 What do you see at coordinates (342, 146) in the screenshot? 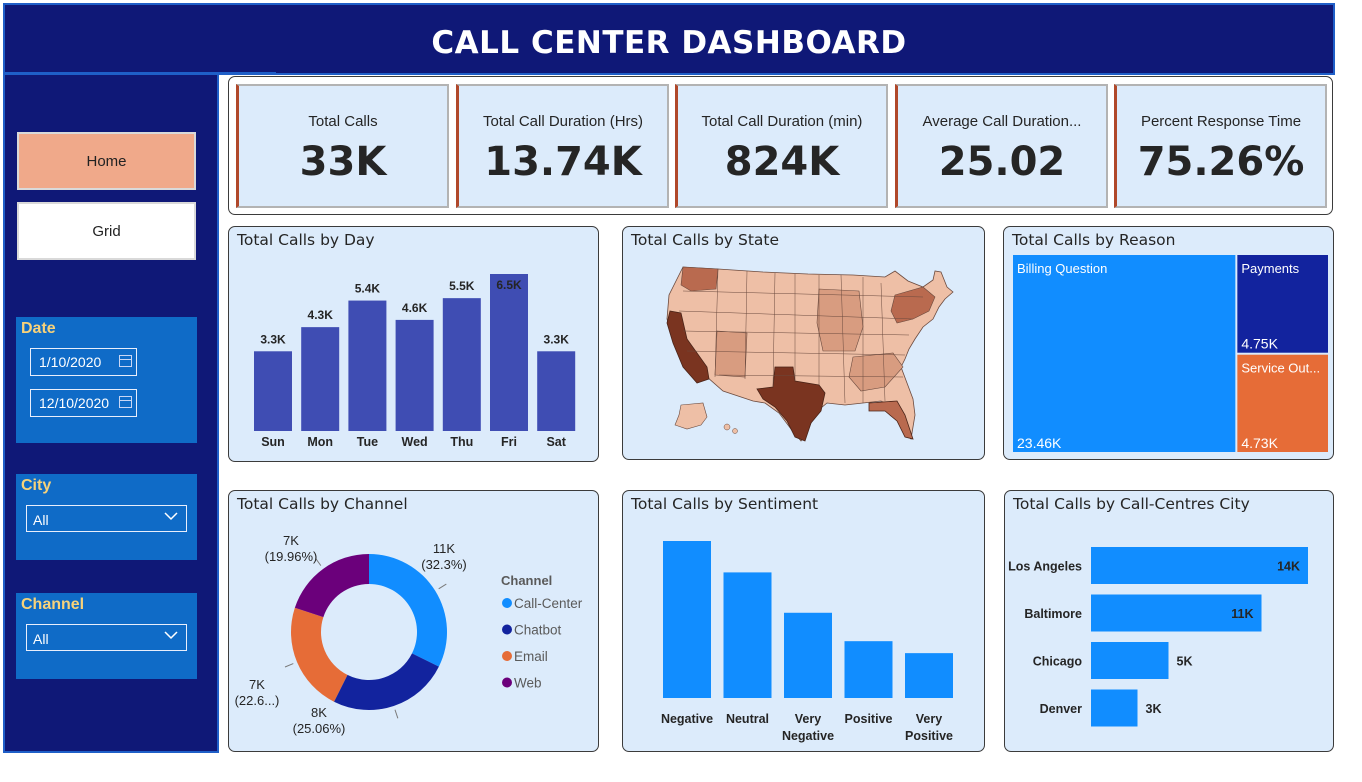
I see `kpi-card-total-calls: Total Calls 33K` at bounding box center [342, 146].